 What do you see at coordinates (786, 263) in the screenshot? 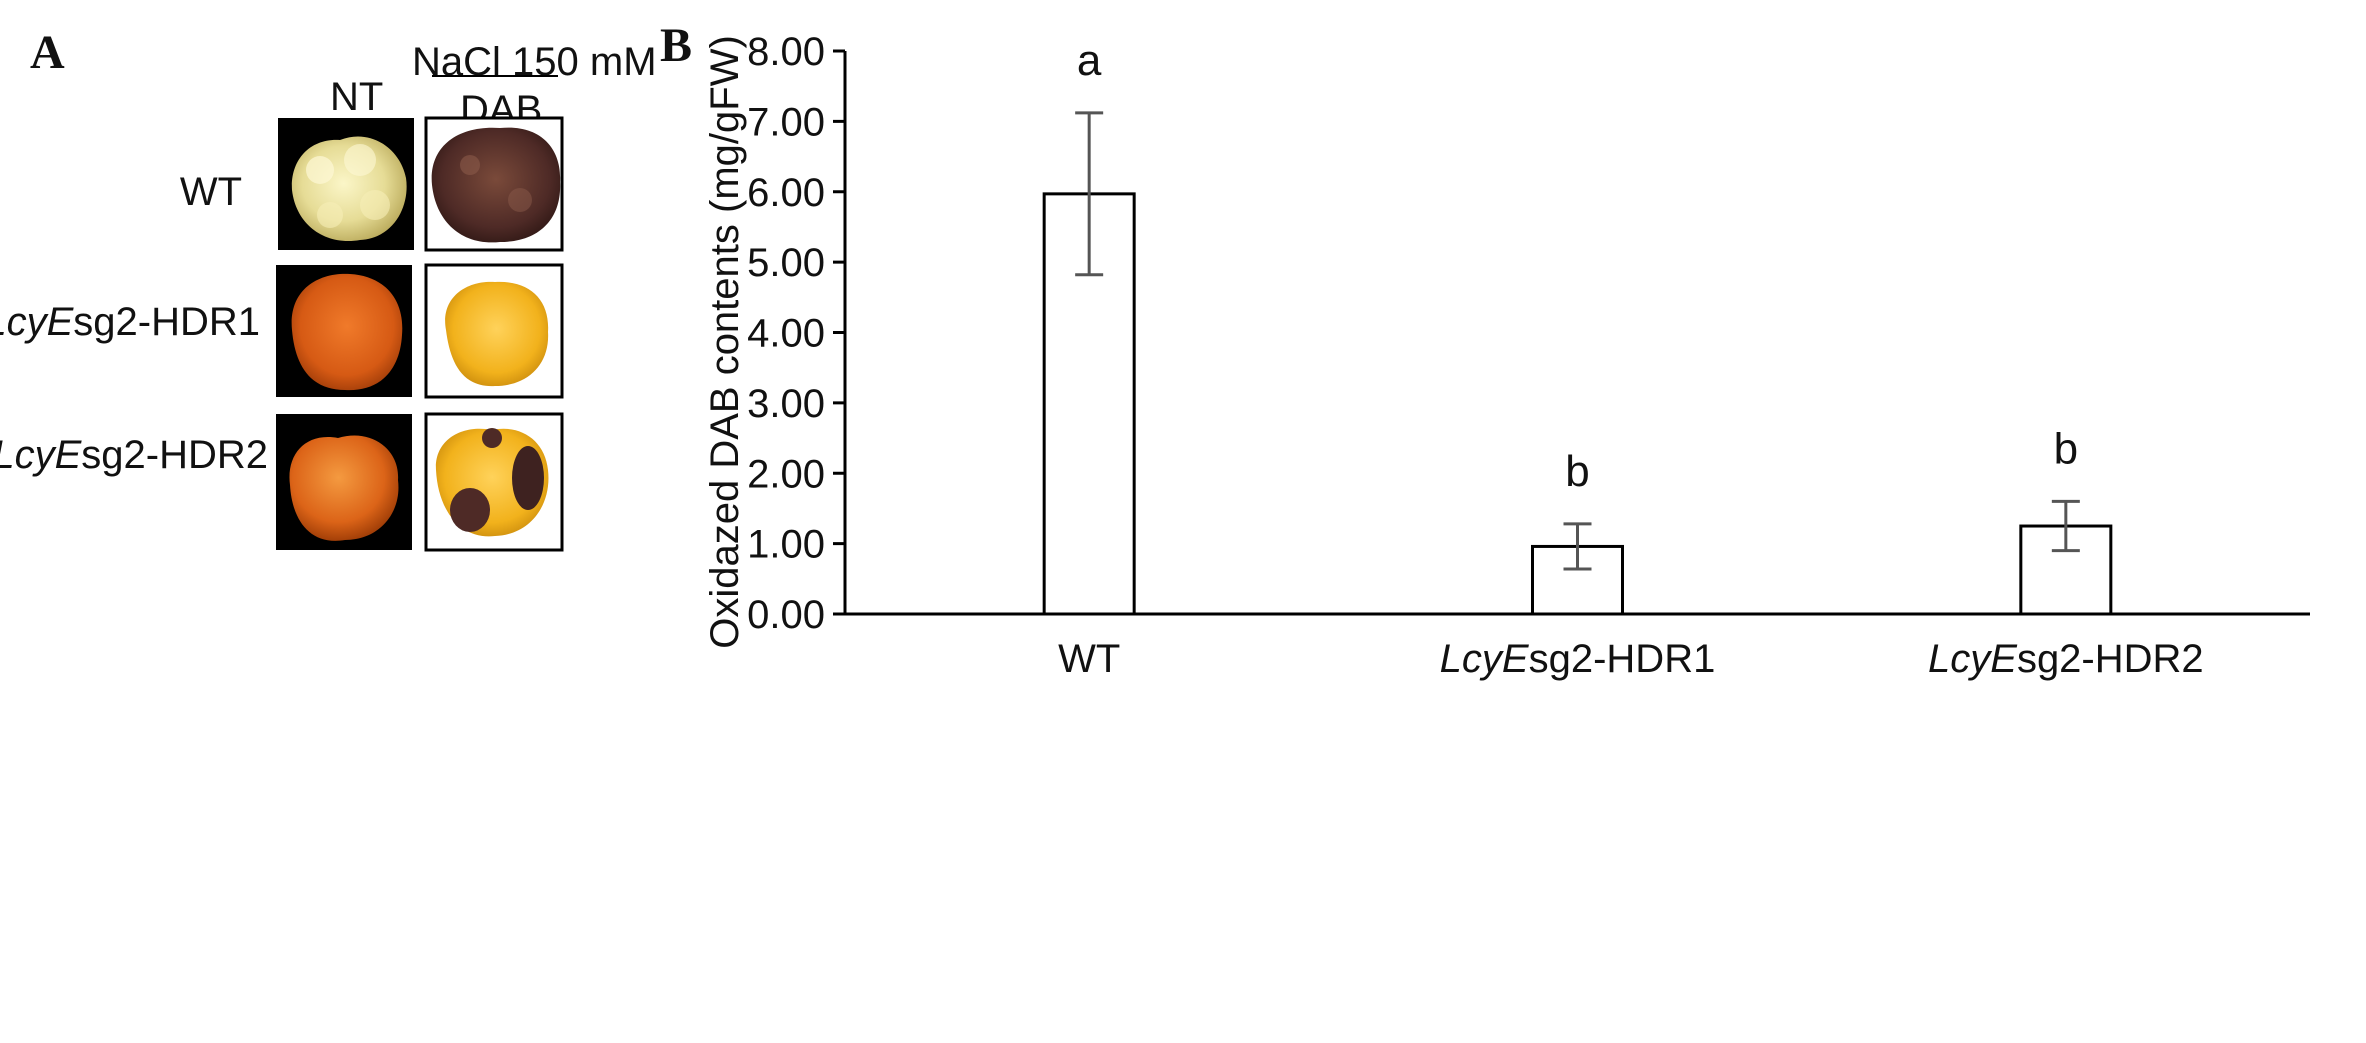
I see `y-tick-label: 5.00` at bounding box center [786, 263].